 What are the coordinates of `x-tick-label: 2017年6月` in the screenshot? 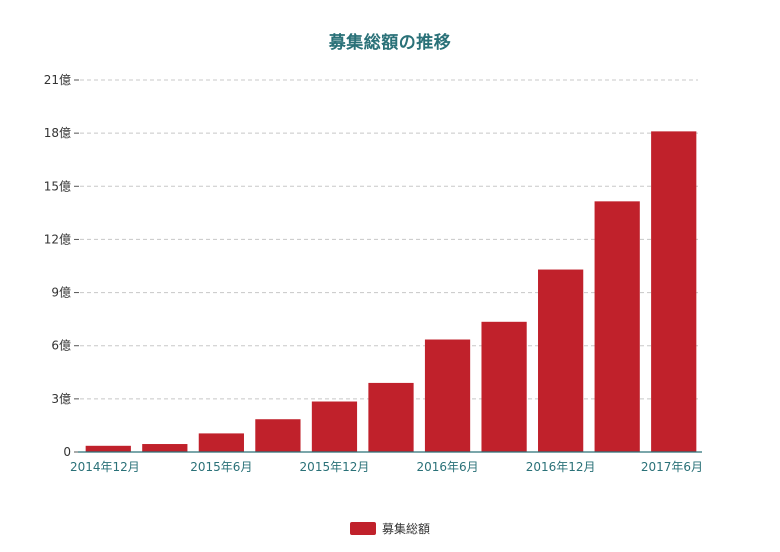 It's located at (672, 467).